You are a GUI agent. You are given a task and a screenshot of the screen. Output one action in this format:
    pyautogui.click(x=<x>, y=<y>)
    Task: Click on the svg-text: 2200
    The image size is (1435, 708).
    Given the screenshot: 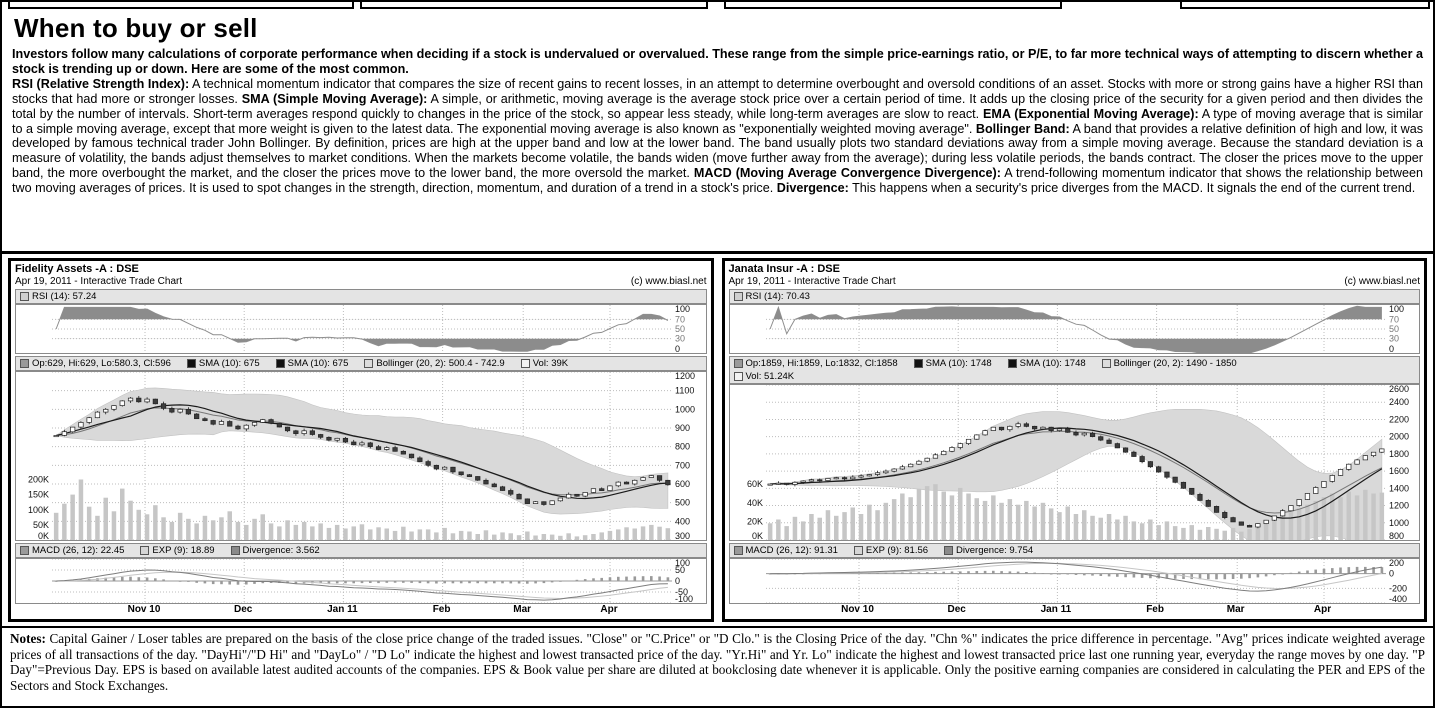 What is the action you would take?
    pyautogui.click(x=1399, y=419)
    